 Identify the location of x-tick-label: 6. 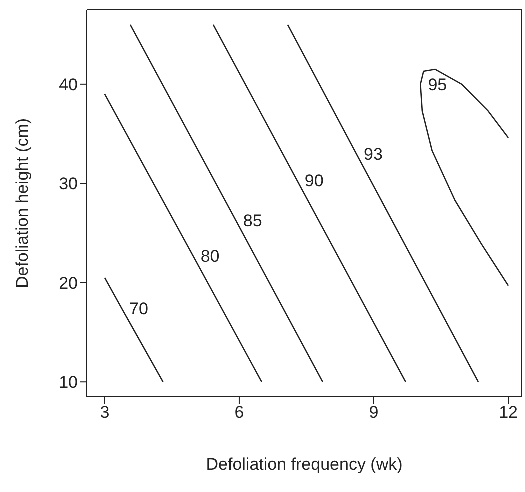
(239, 412).